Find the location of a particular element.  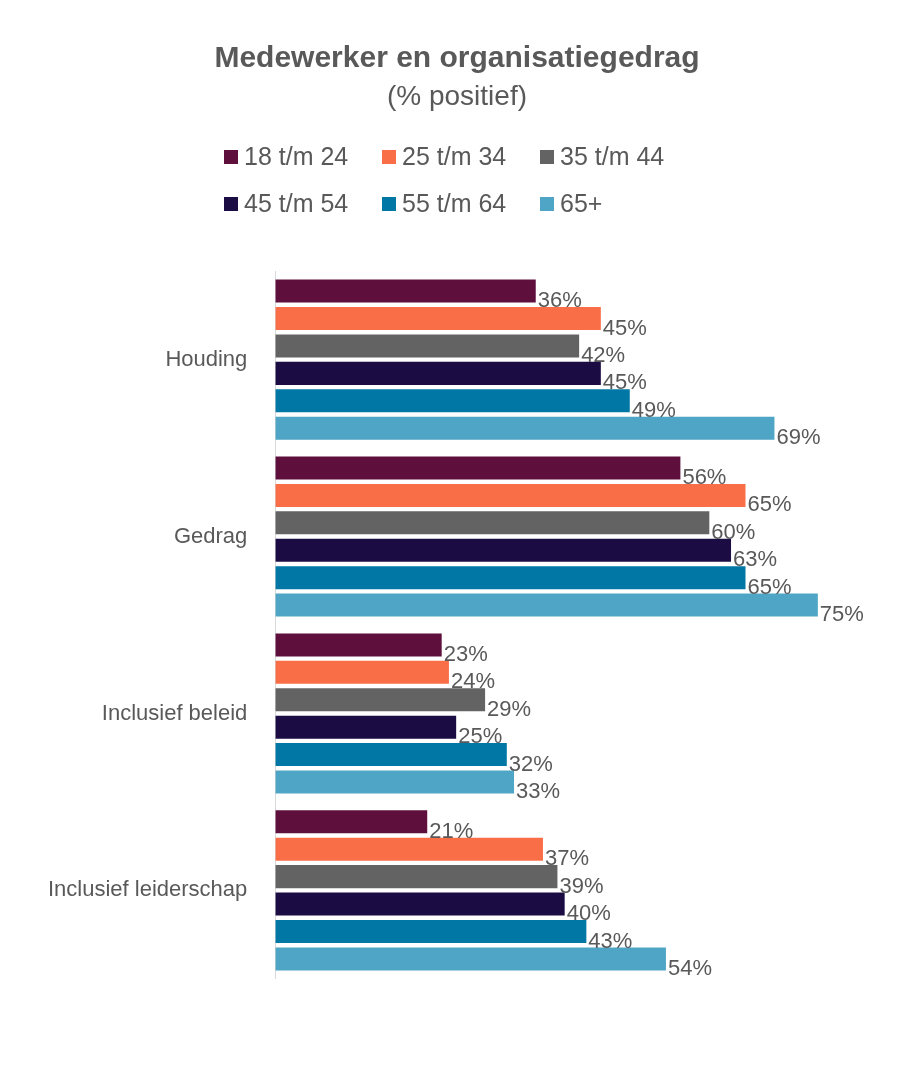

data-label: 40% is located at coordinates (588, 913).